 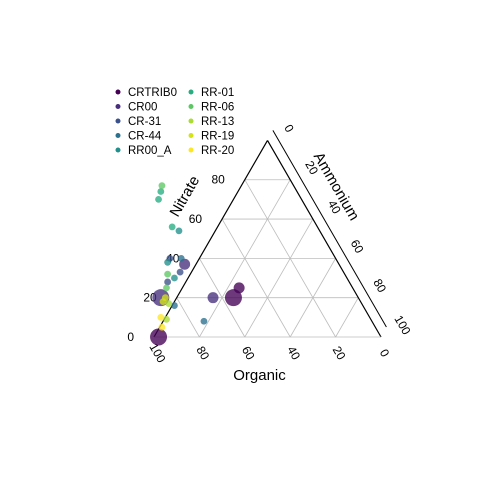 What do you see at coordinates (118, 106) in the screenshot?
I see `legend-marker-cr00` at bounding box center [118, 106].